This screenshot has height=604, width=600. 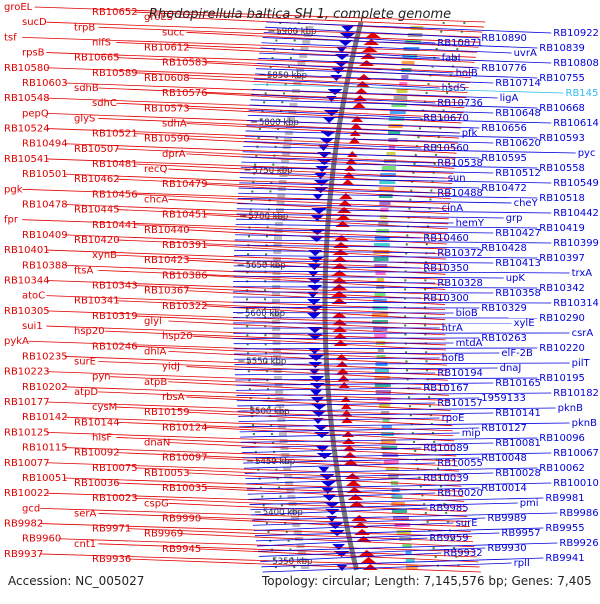 I want to click on forward-gene-label: serA, so click(x=85, y=513).